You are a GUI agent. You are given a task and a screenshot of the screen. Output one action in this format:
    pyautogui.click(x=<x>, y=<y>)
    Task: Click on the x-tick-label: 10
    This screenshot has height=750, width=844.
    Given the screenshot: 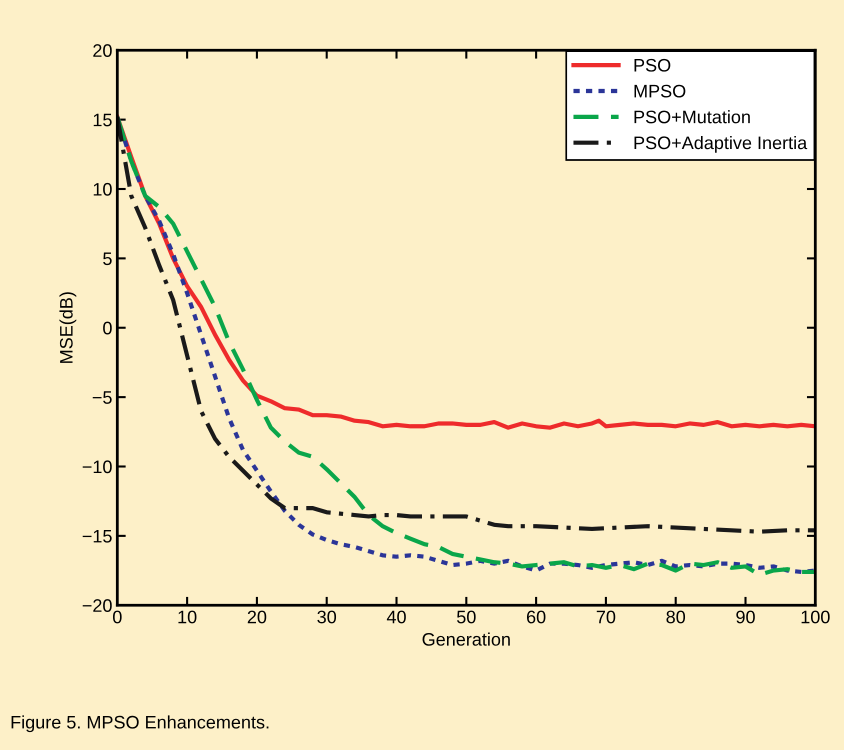 What is the action you would take?
    pyautogui.click(x=187, y=617)
    